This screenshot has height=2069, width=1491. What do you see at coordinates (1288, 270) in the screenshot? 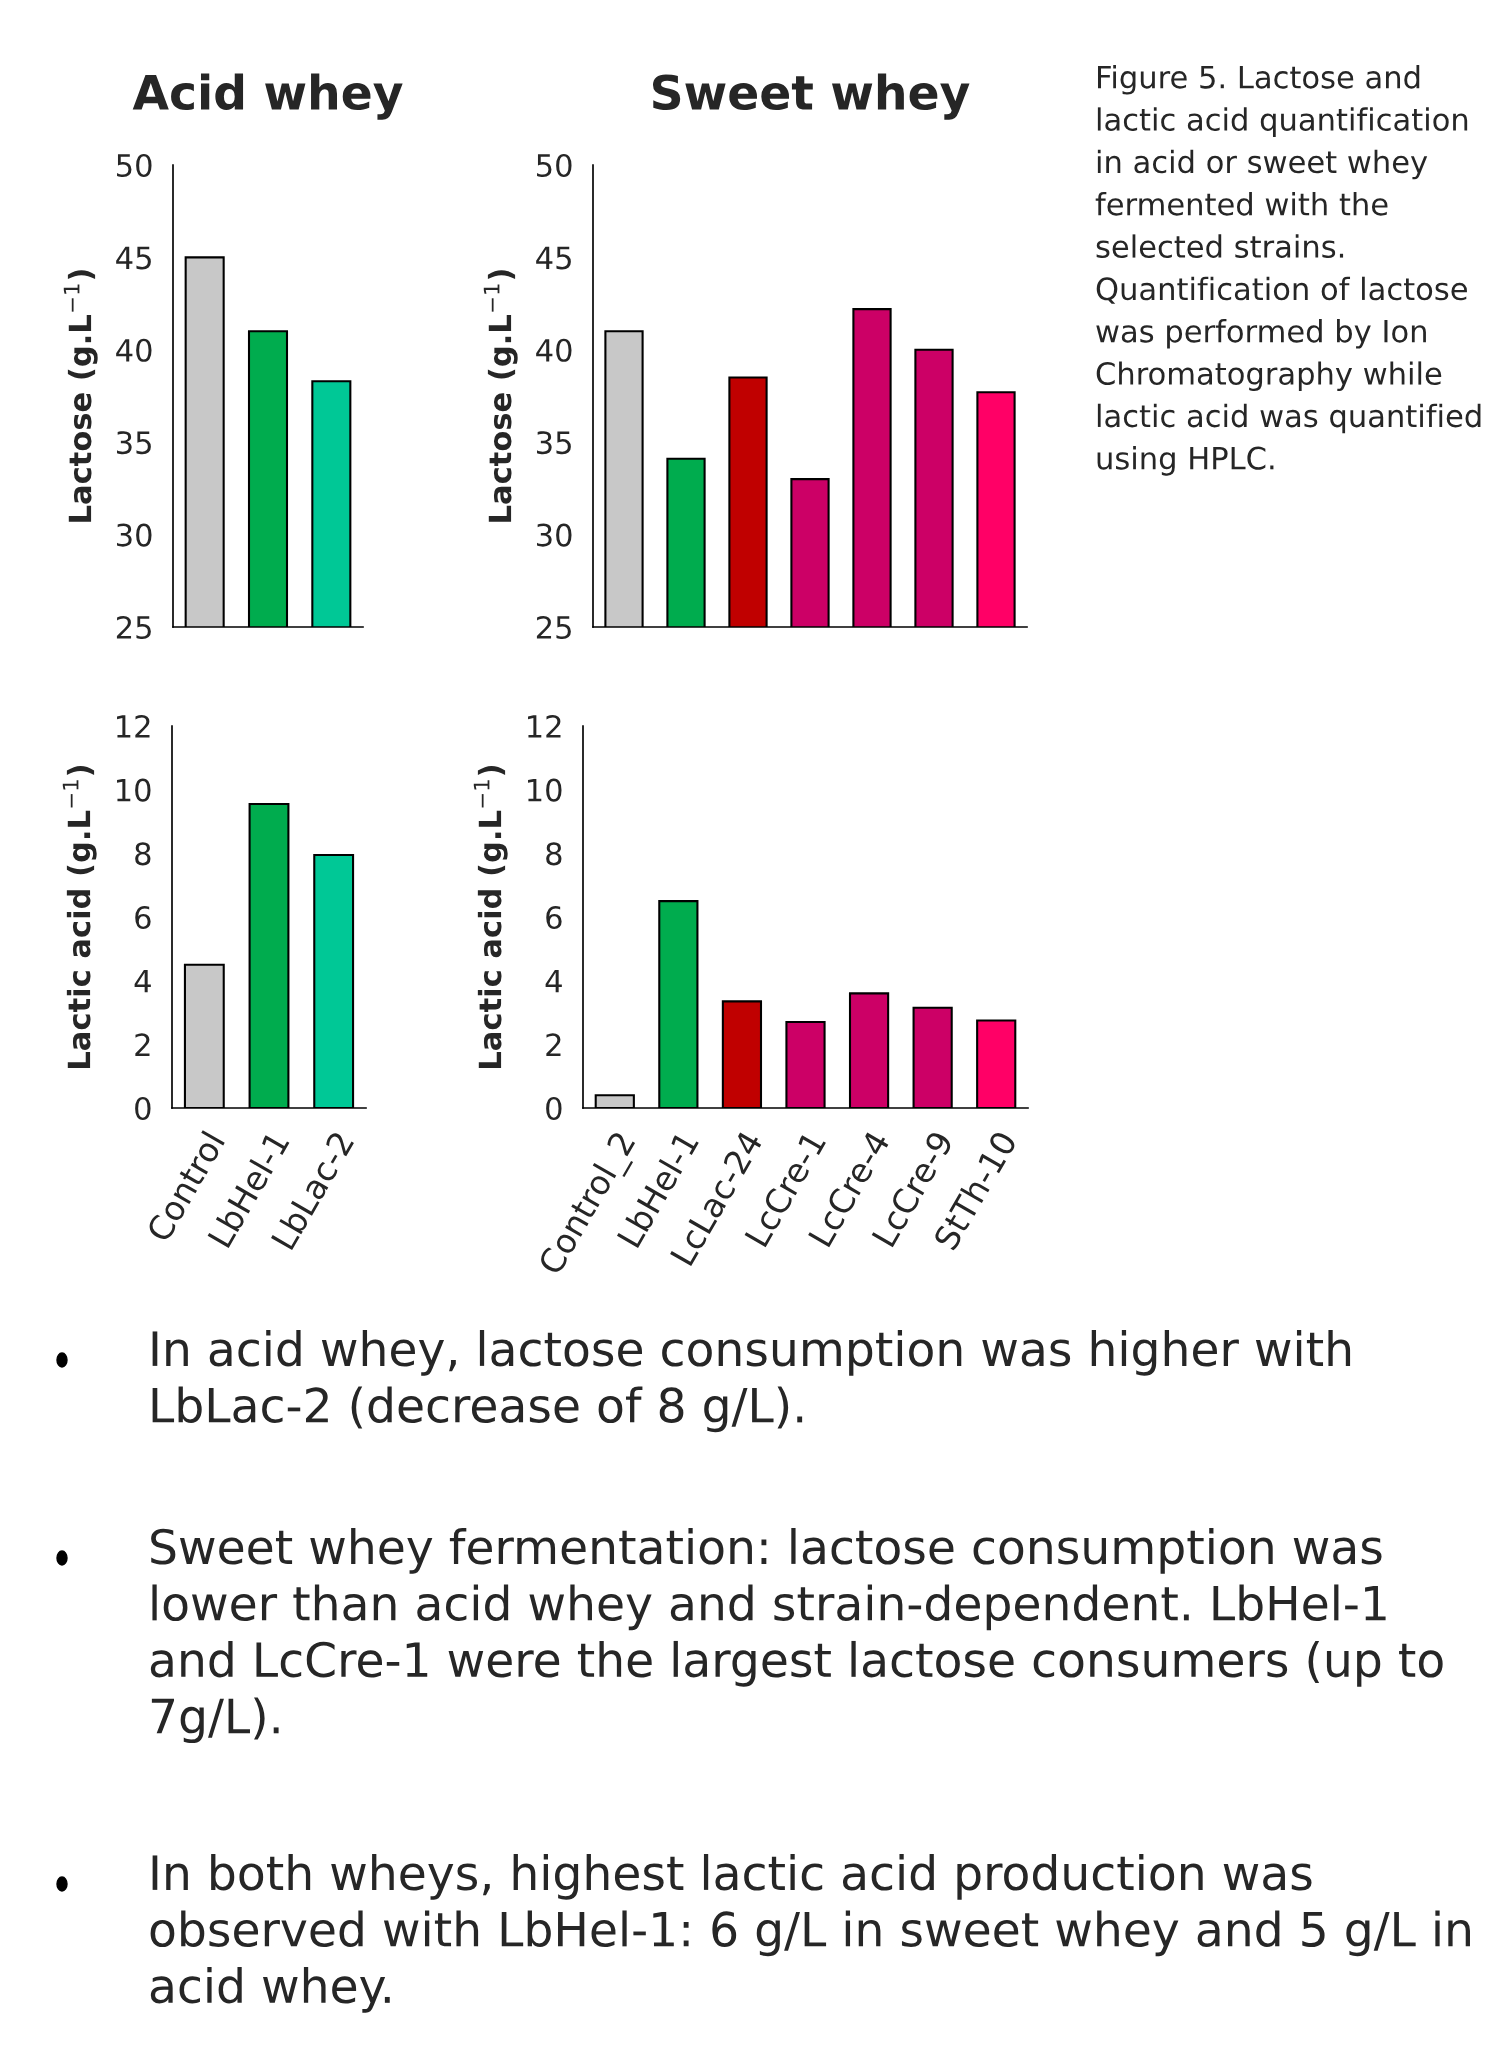
I see `text: Figure 5. Lactose and lactic acid quantification in acid or sweet whey fermented with the selected strains. Quantification of lactose was performed by Ion Chromatography while lactic acid was quantified using HPLC.` at bounding box center [1288, 270].